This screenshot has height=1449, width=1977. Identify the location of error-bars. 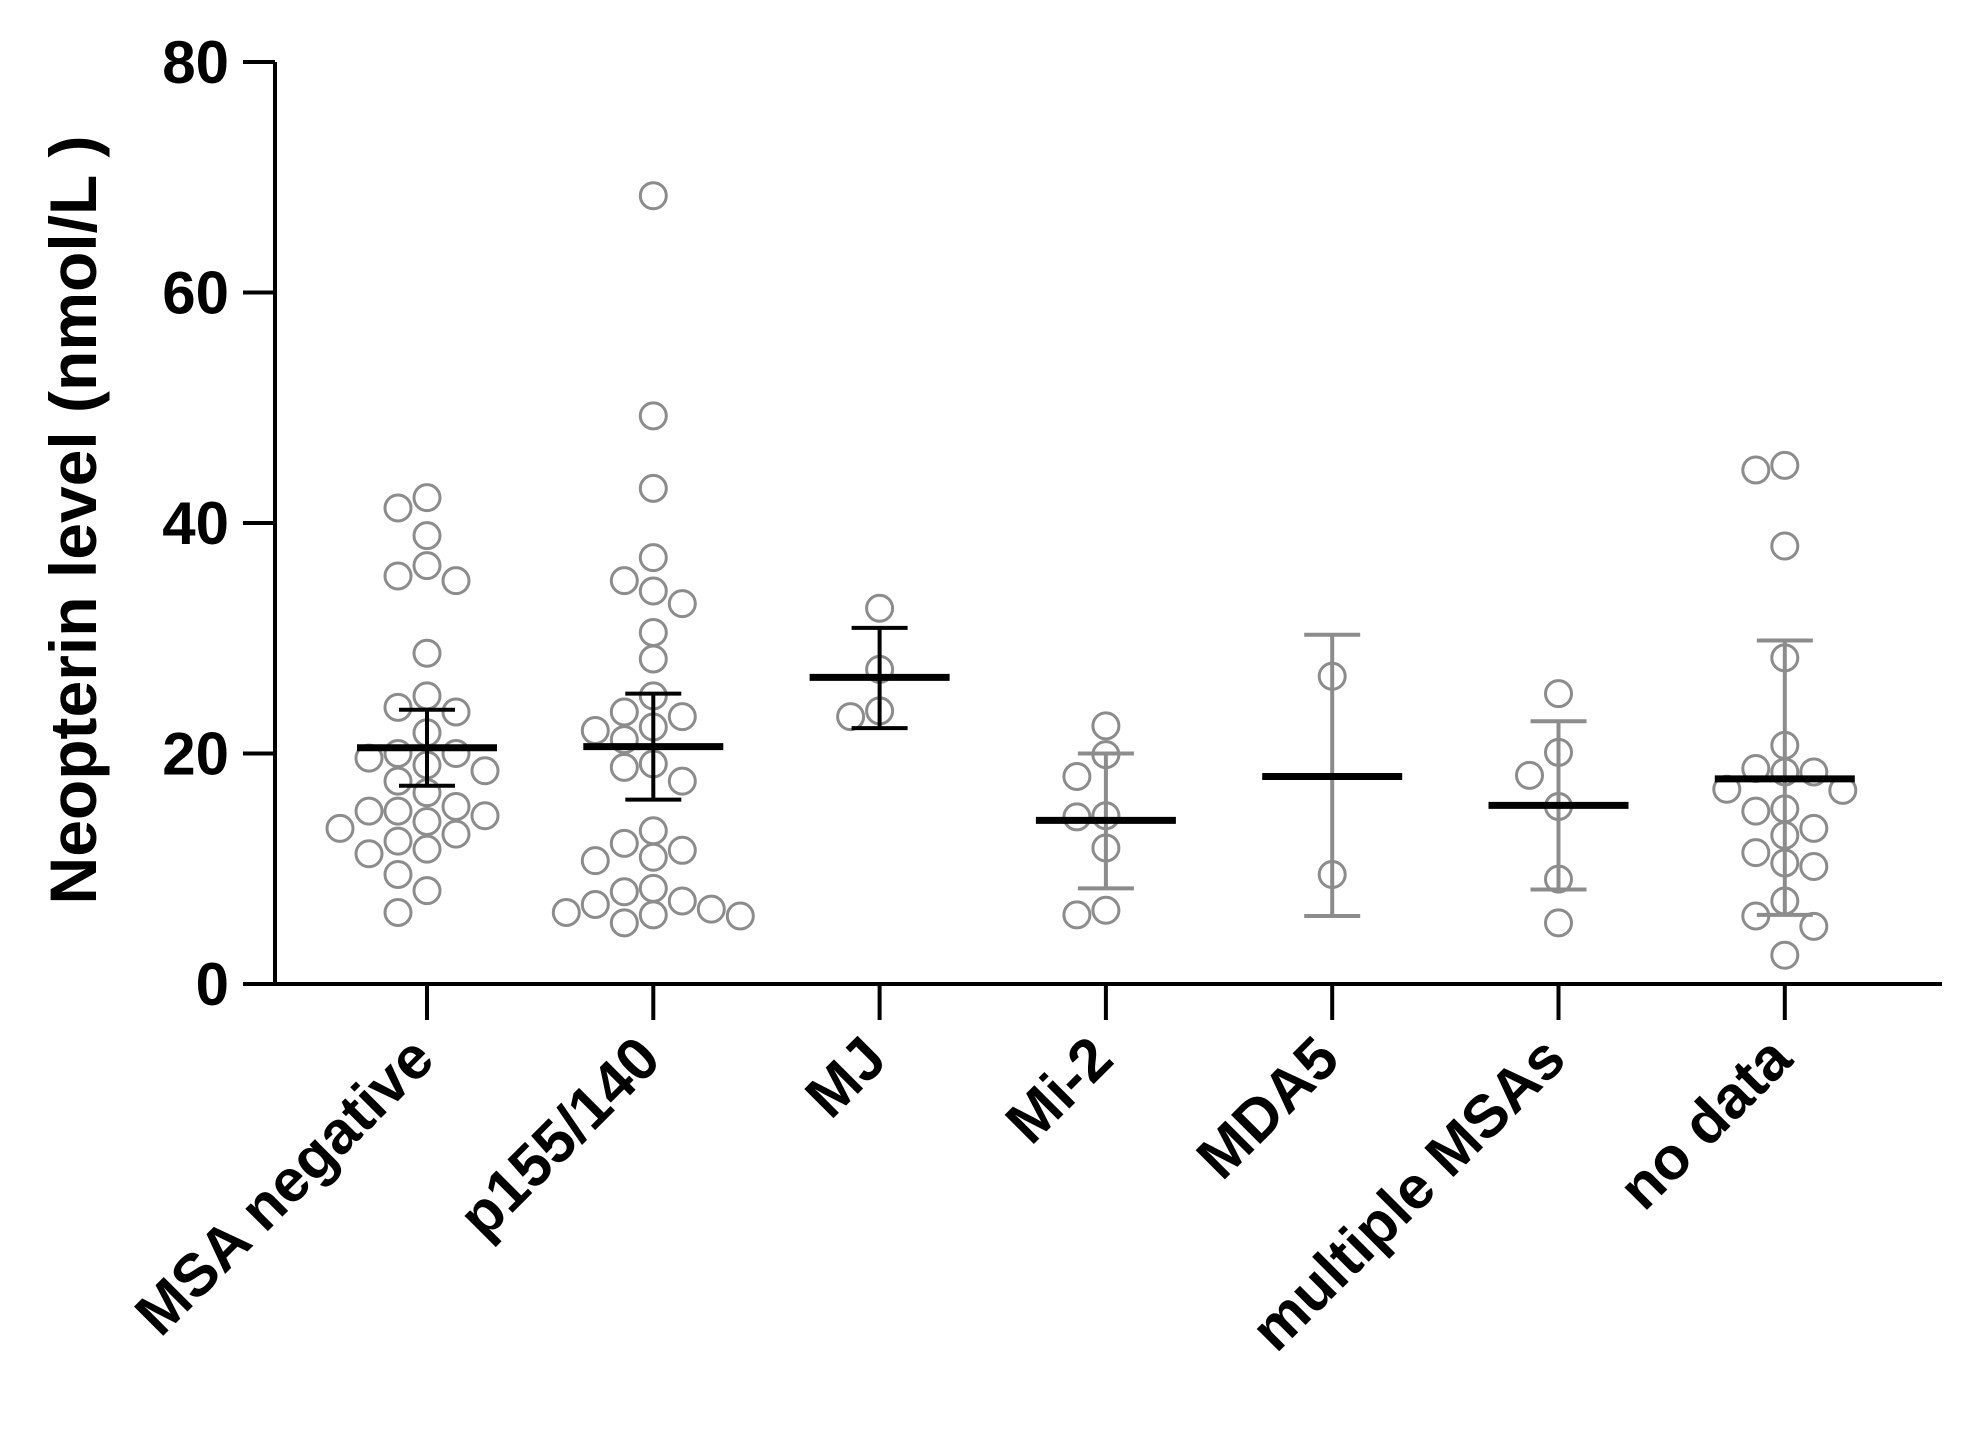
(1106, 772).